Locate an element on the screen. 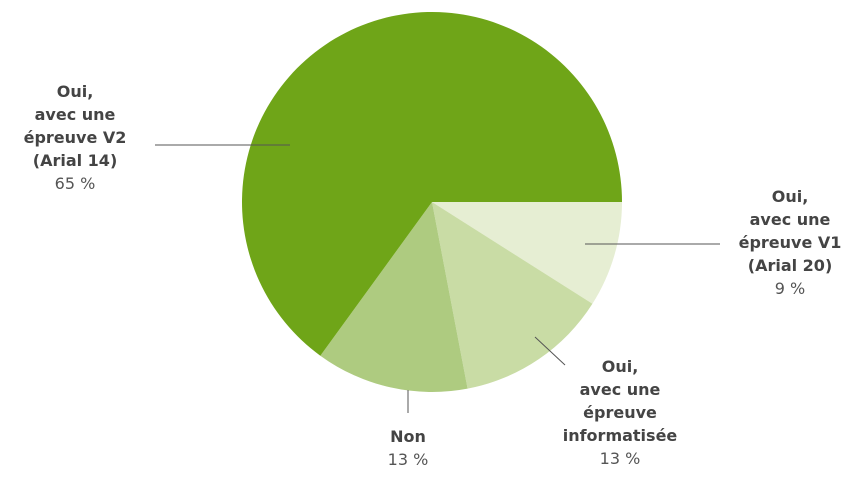  value-label: 65 % is located at coordinates (75, 183).